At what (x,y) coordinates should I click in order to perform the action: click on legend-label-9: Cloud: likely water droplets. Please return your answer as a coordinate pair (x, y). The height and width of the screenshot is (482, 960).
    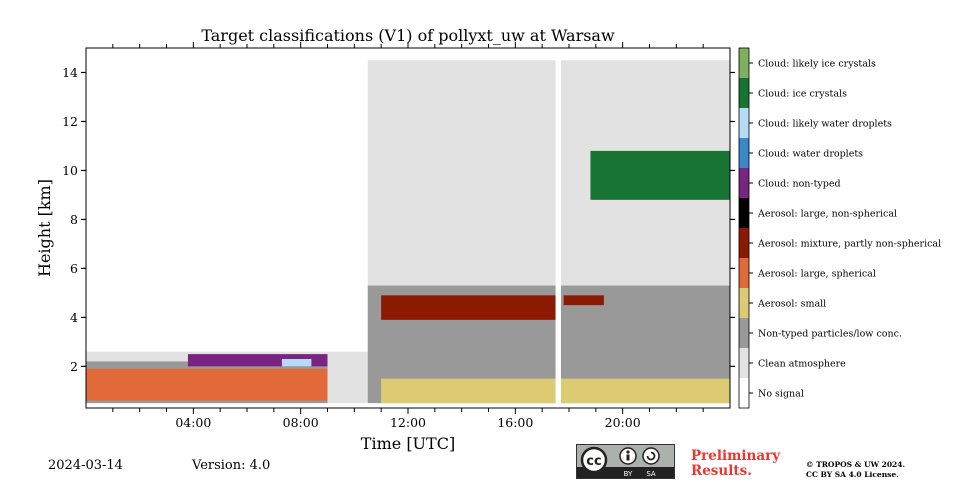
    Looking at the image, I should click on (825, 124).